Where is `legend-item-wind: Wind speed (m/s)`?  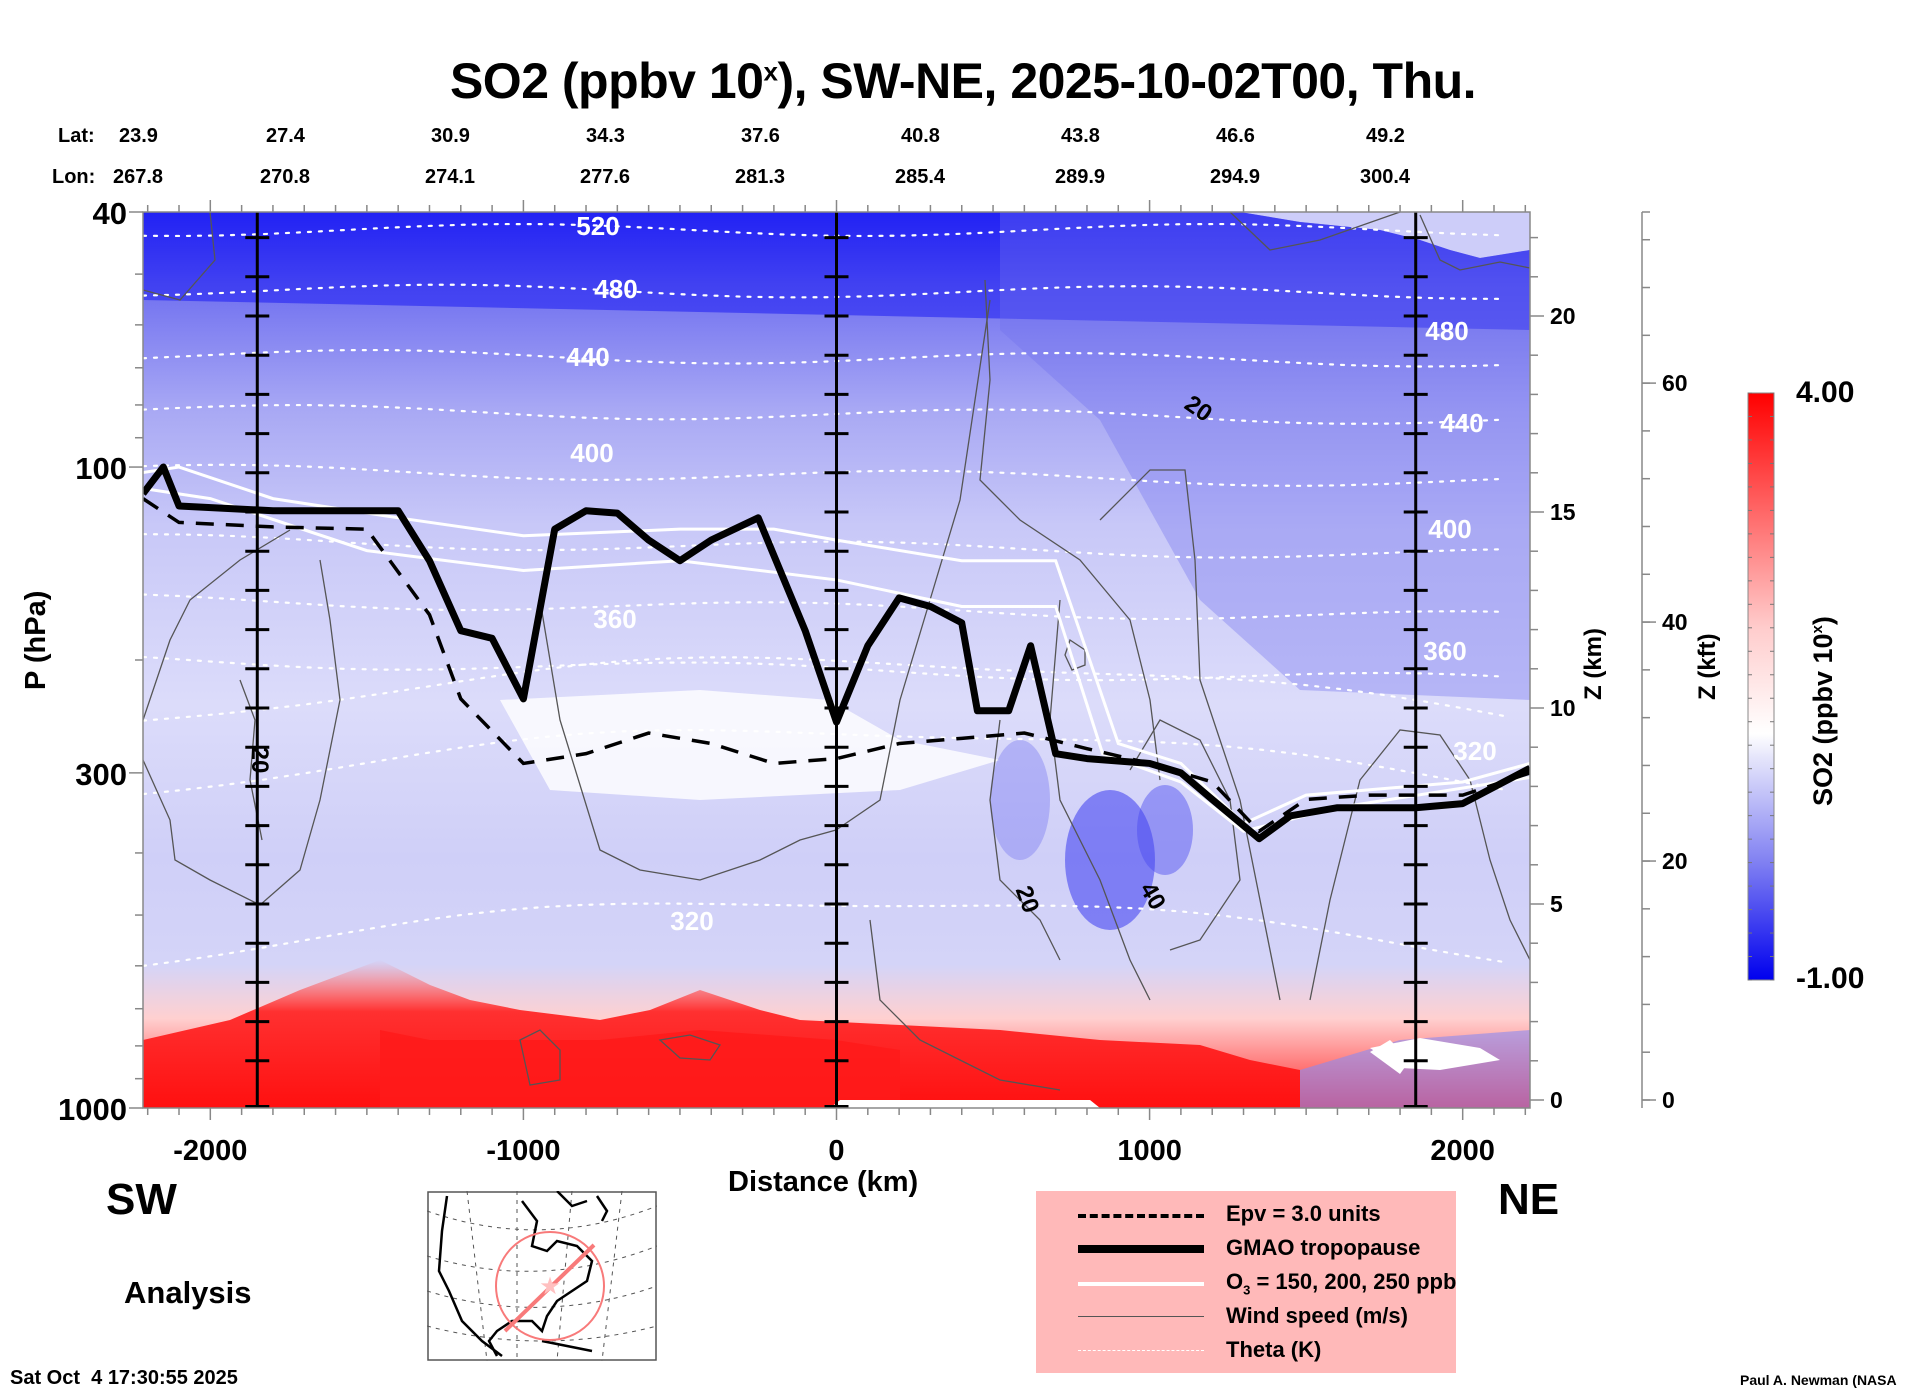
legend-item-wind: Wind speed (m/s) is located at coordinates (1246, 1316).